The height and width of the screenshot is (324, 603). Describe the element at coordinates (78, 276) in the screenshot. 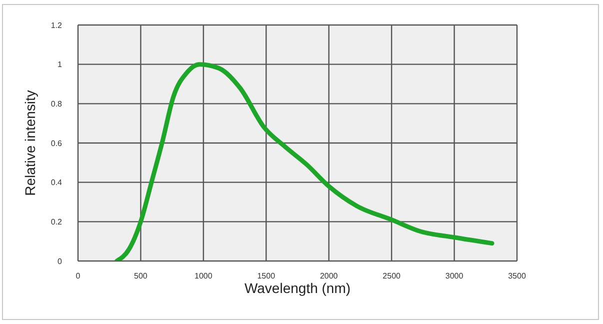

I see `x-tick-label: 0` at that location.